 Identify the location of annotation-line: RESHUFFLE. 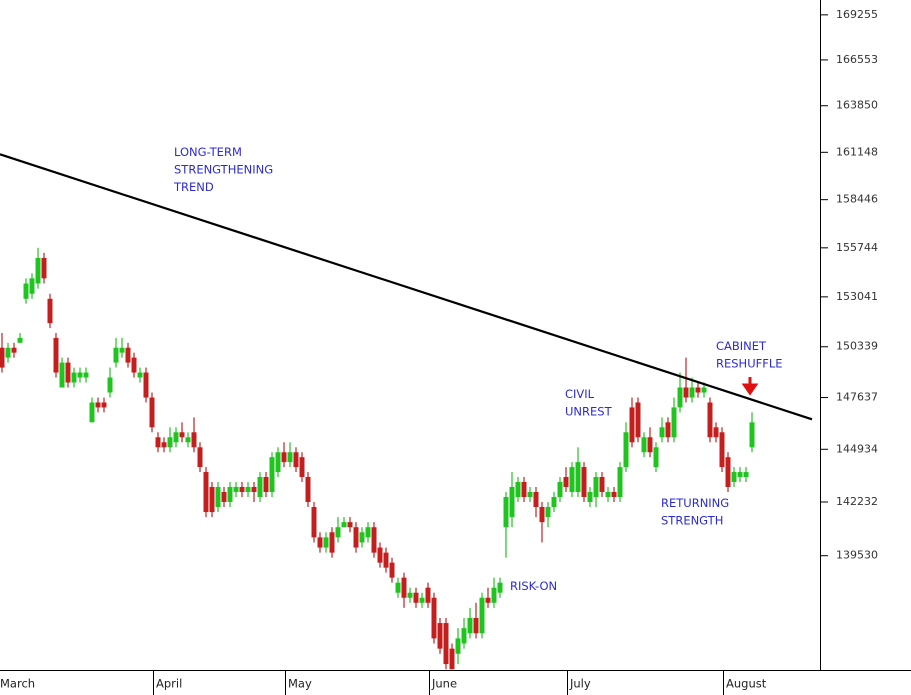
(749, 363).